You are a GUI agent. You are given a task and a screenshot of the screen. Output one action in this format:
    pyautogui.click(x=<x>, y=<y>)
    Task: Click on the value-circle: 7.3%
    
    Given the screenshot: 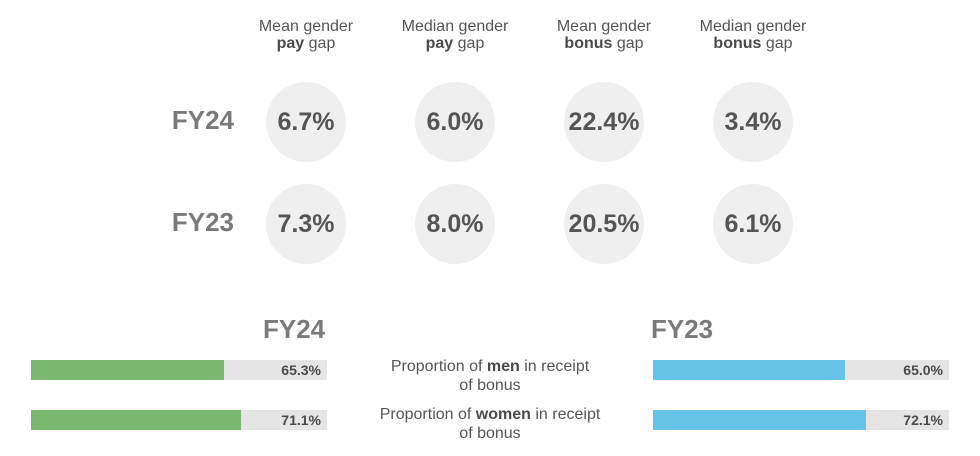 What is the action you would take?
    pyautogui.click(x=306, y=224)
    